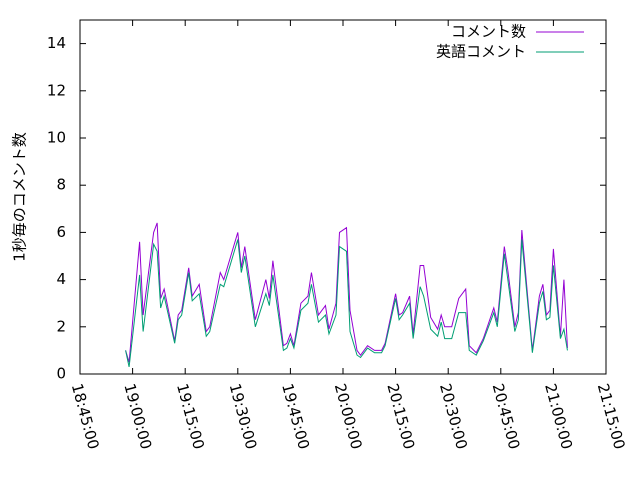 The image size is (640, 480). I want to click on y-tick-label: 4, so click(61, 279).